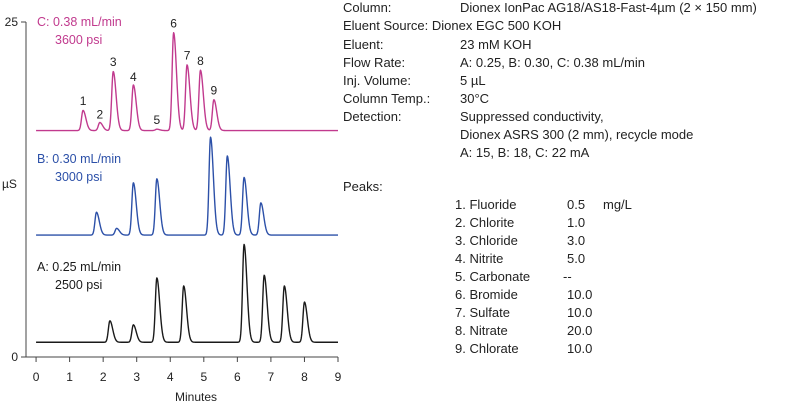 The height and width of the screenshot is (409, 800). Describe the element at coordinates (133, 77) in the screenshot. I see `peak-number-label: 4` at that location.